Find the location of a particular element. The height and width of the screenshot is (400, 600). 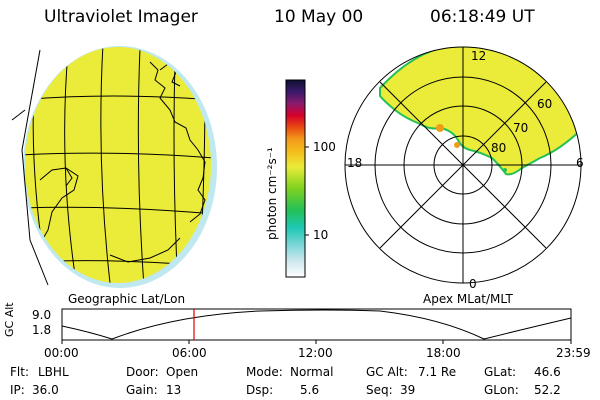

geographic-caption: Geographic Lat/Lon is located at coordinates (127, 299).